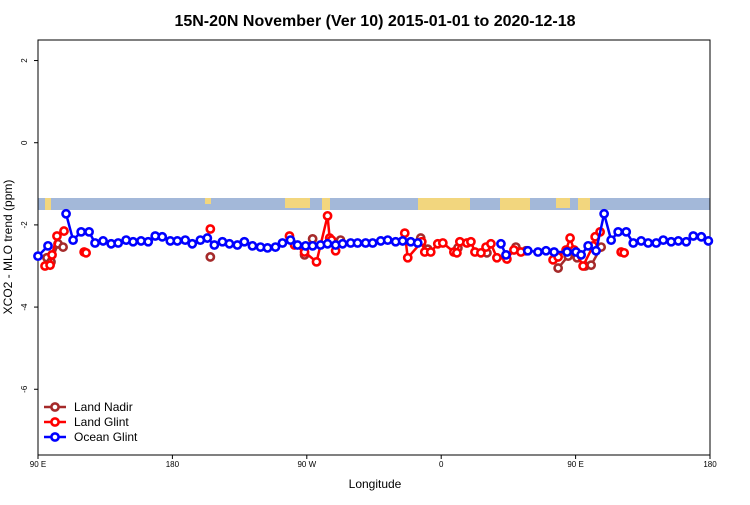 This screenshot has height=505, width=750. Describe the element at coordinates (24, 389) in the screenshot. I see `y-tick-label: -6` at that location.